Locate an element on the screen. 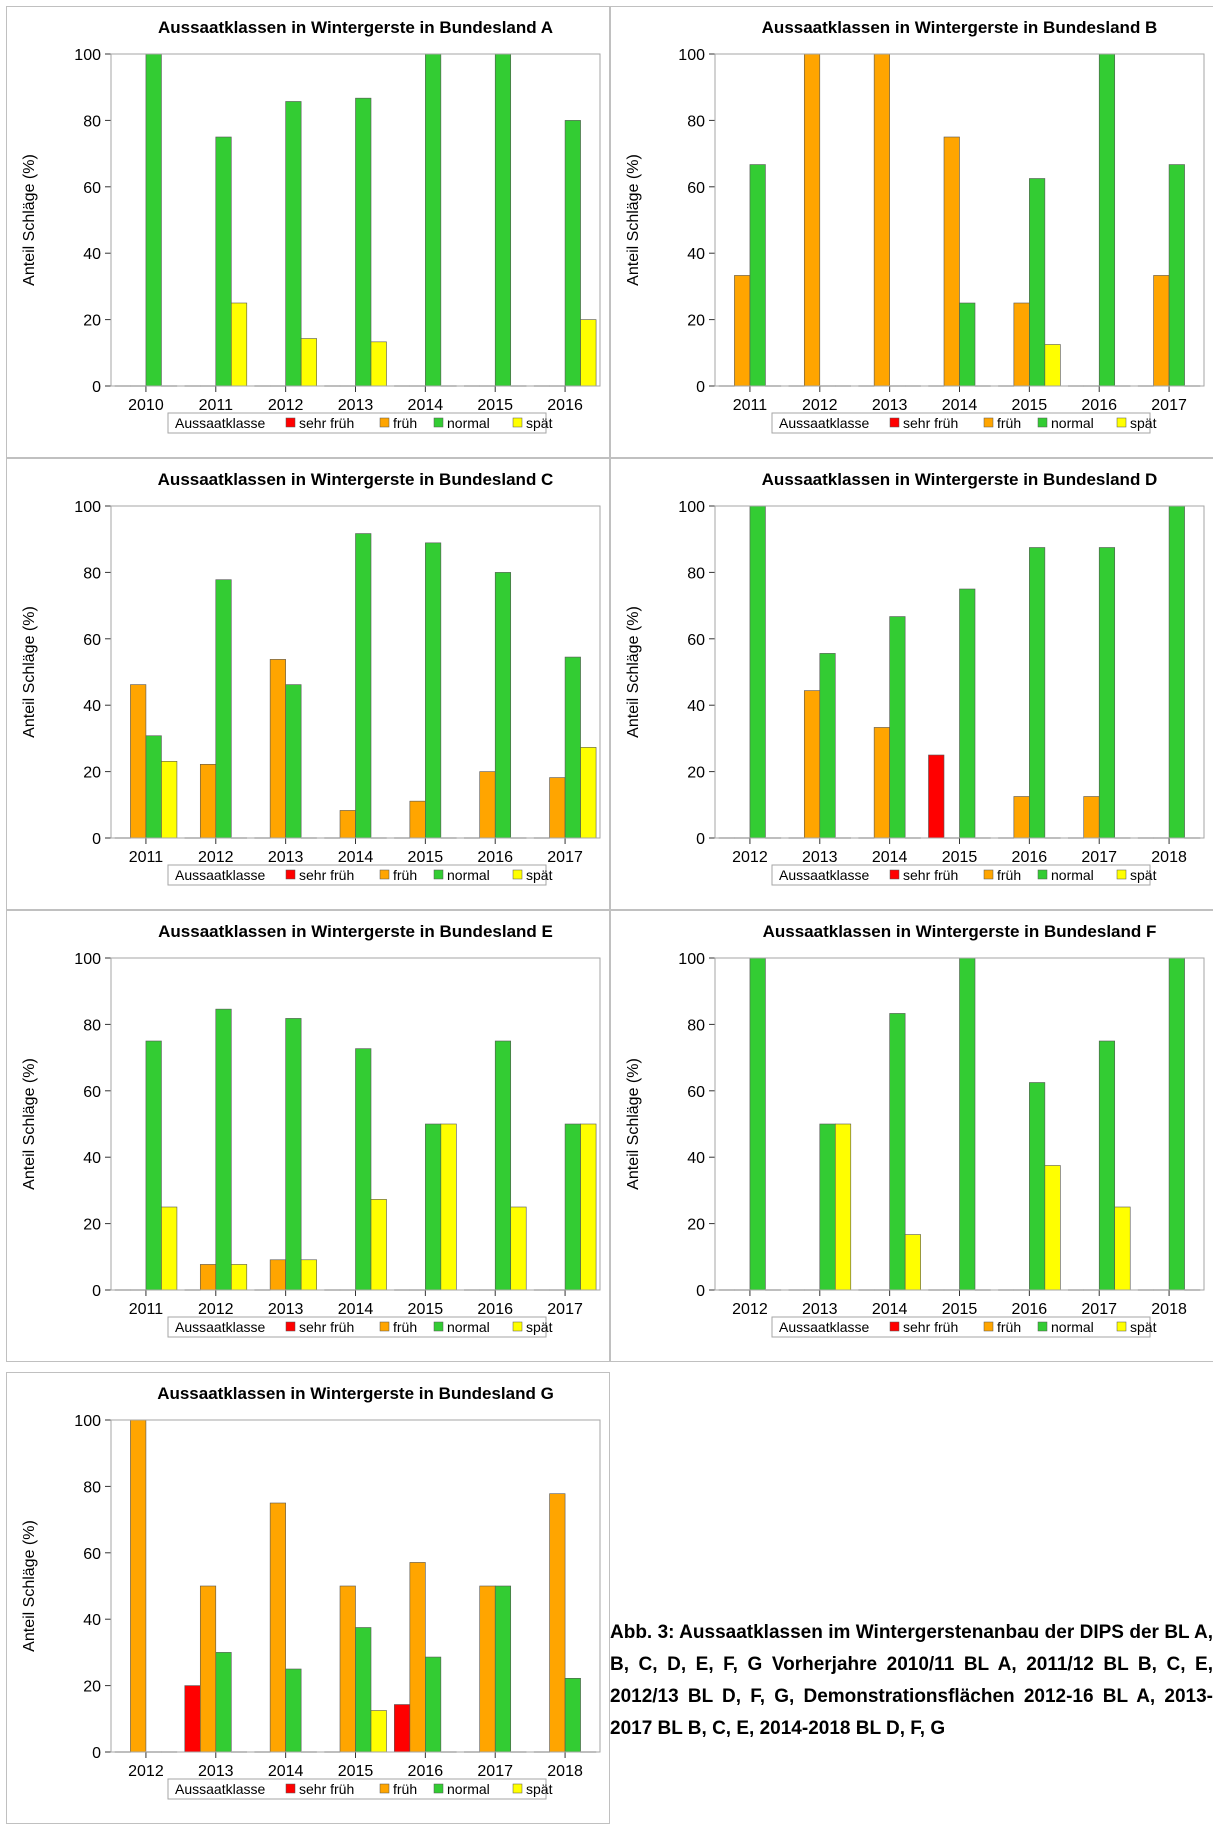 The image size is (1213, 1827). bar-normal-2010 is located at coordinates (153, 220).